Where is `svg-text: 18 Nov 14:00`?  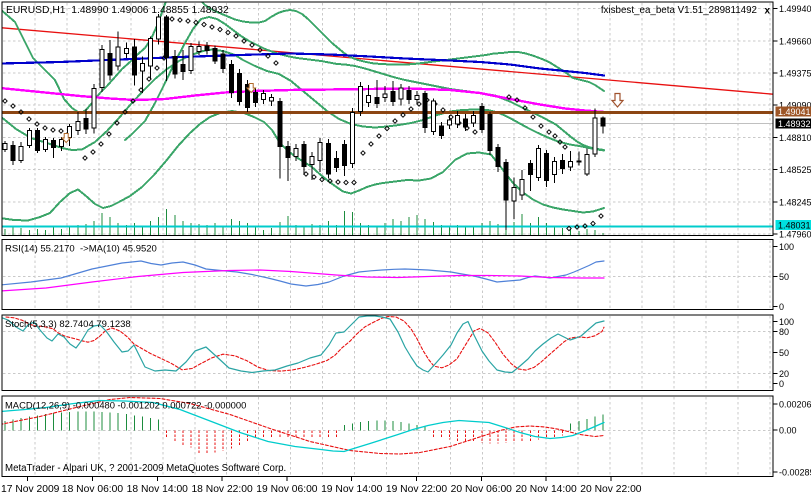
svg-text: 18 Nov 14:00 is located at coordinates (158, 489).